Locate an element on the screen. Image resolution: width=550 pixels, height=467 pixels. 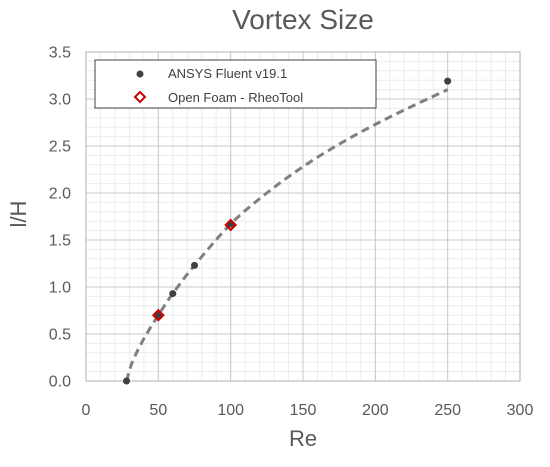
x-tick-label: 100 is located at coordinates (230, 410).